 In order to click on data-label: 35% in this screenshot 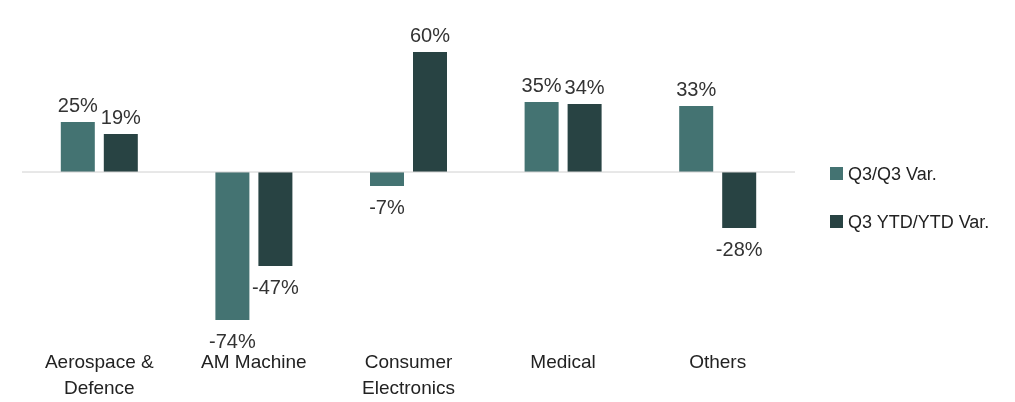, I will do `click(541, 85)`.